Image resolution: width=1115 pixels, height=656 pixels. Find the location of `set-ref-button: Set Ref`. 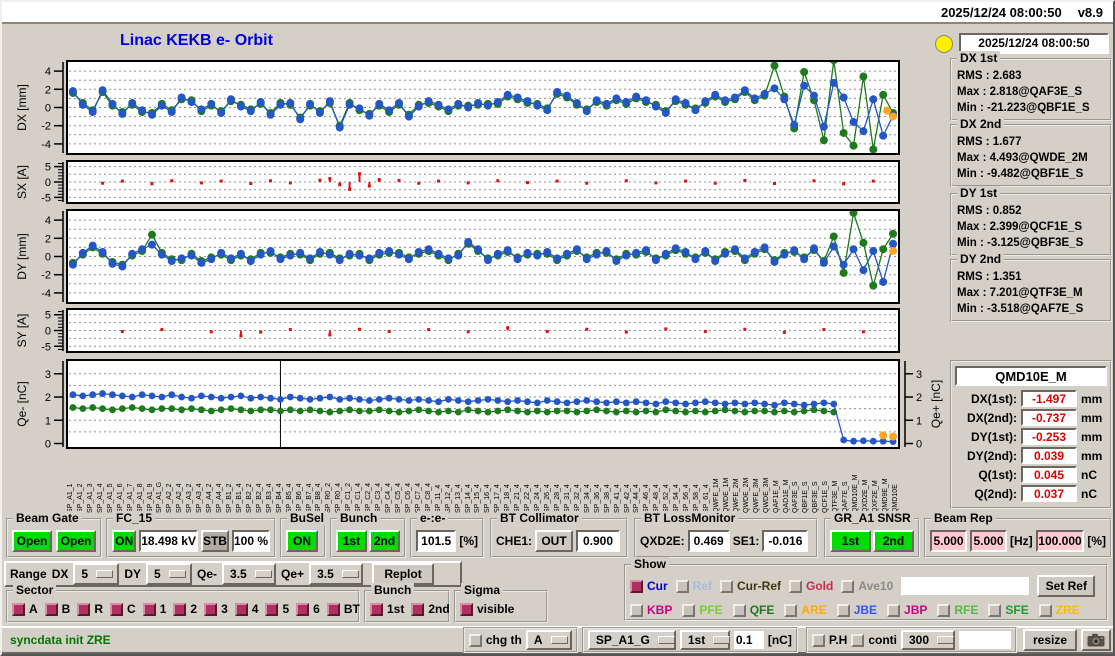

set-ref-button: Set Ref is located at coordinates (1066, 586).